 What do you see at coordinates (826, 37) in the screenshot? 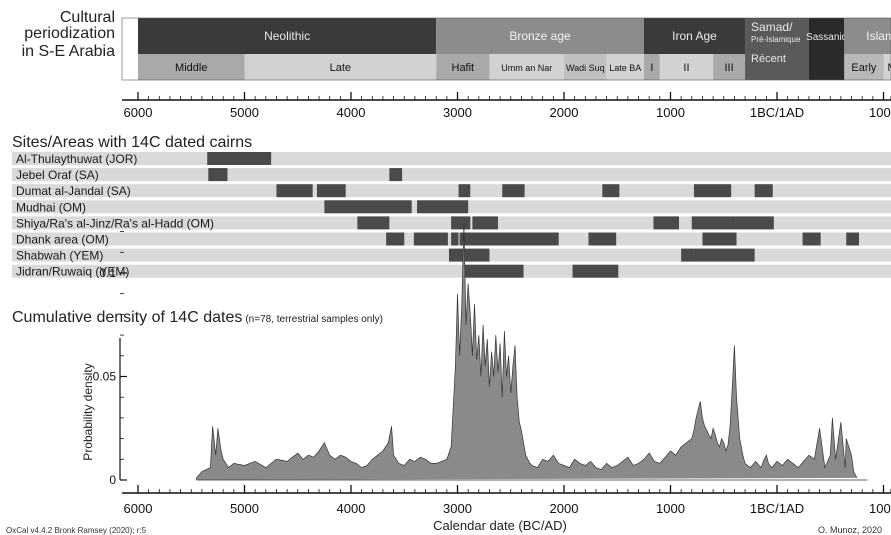
I see `period-label-sassanid: Sassanid` at bounding box center [826, 37].